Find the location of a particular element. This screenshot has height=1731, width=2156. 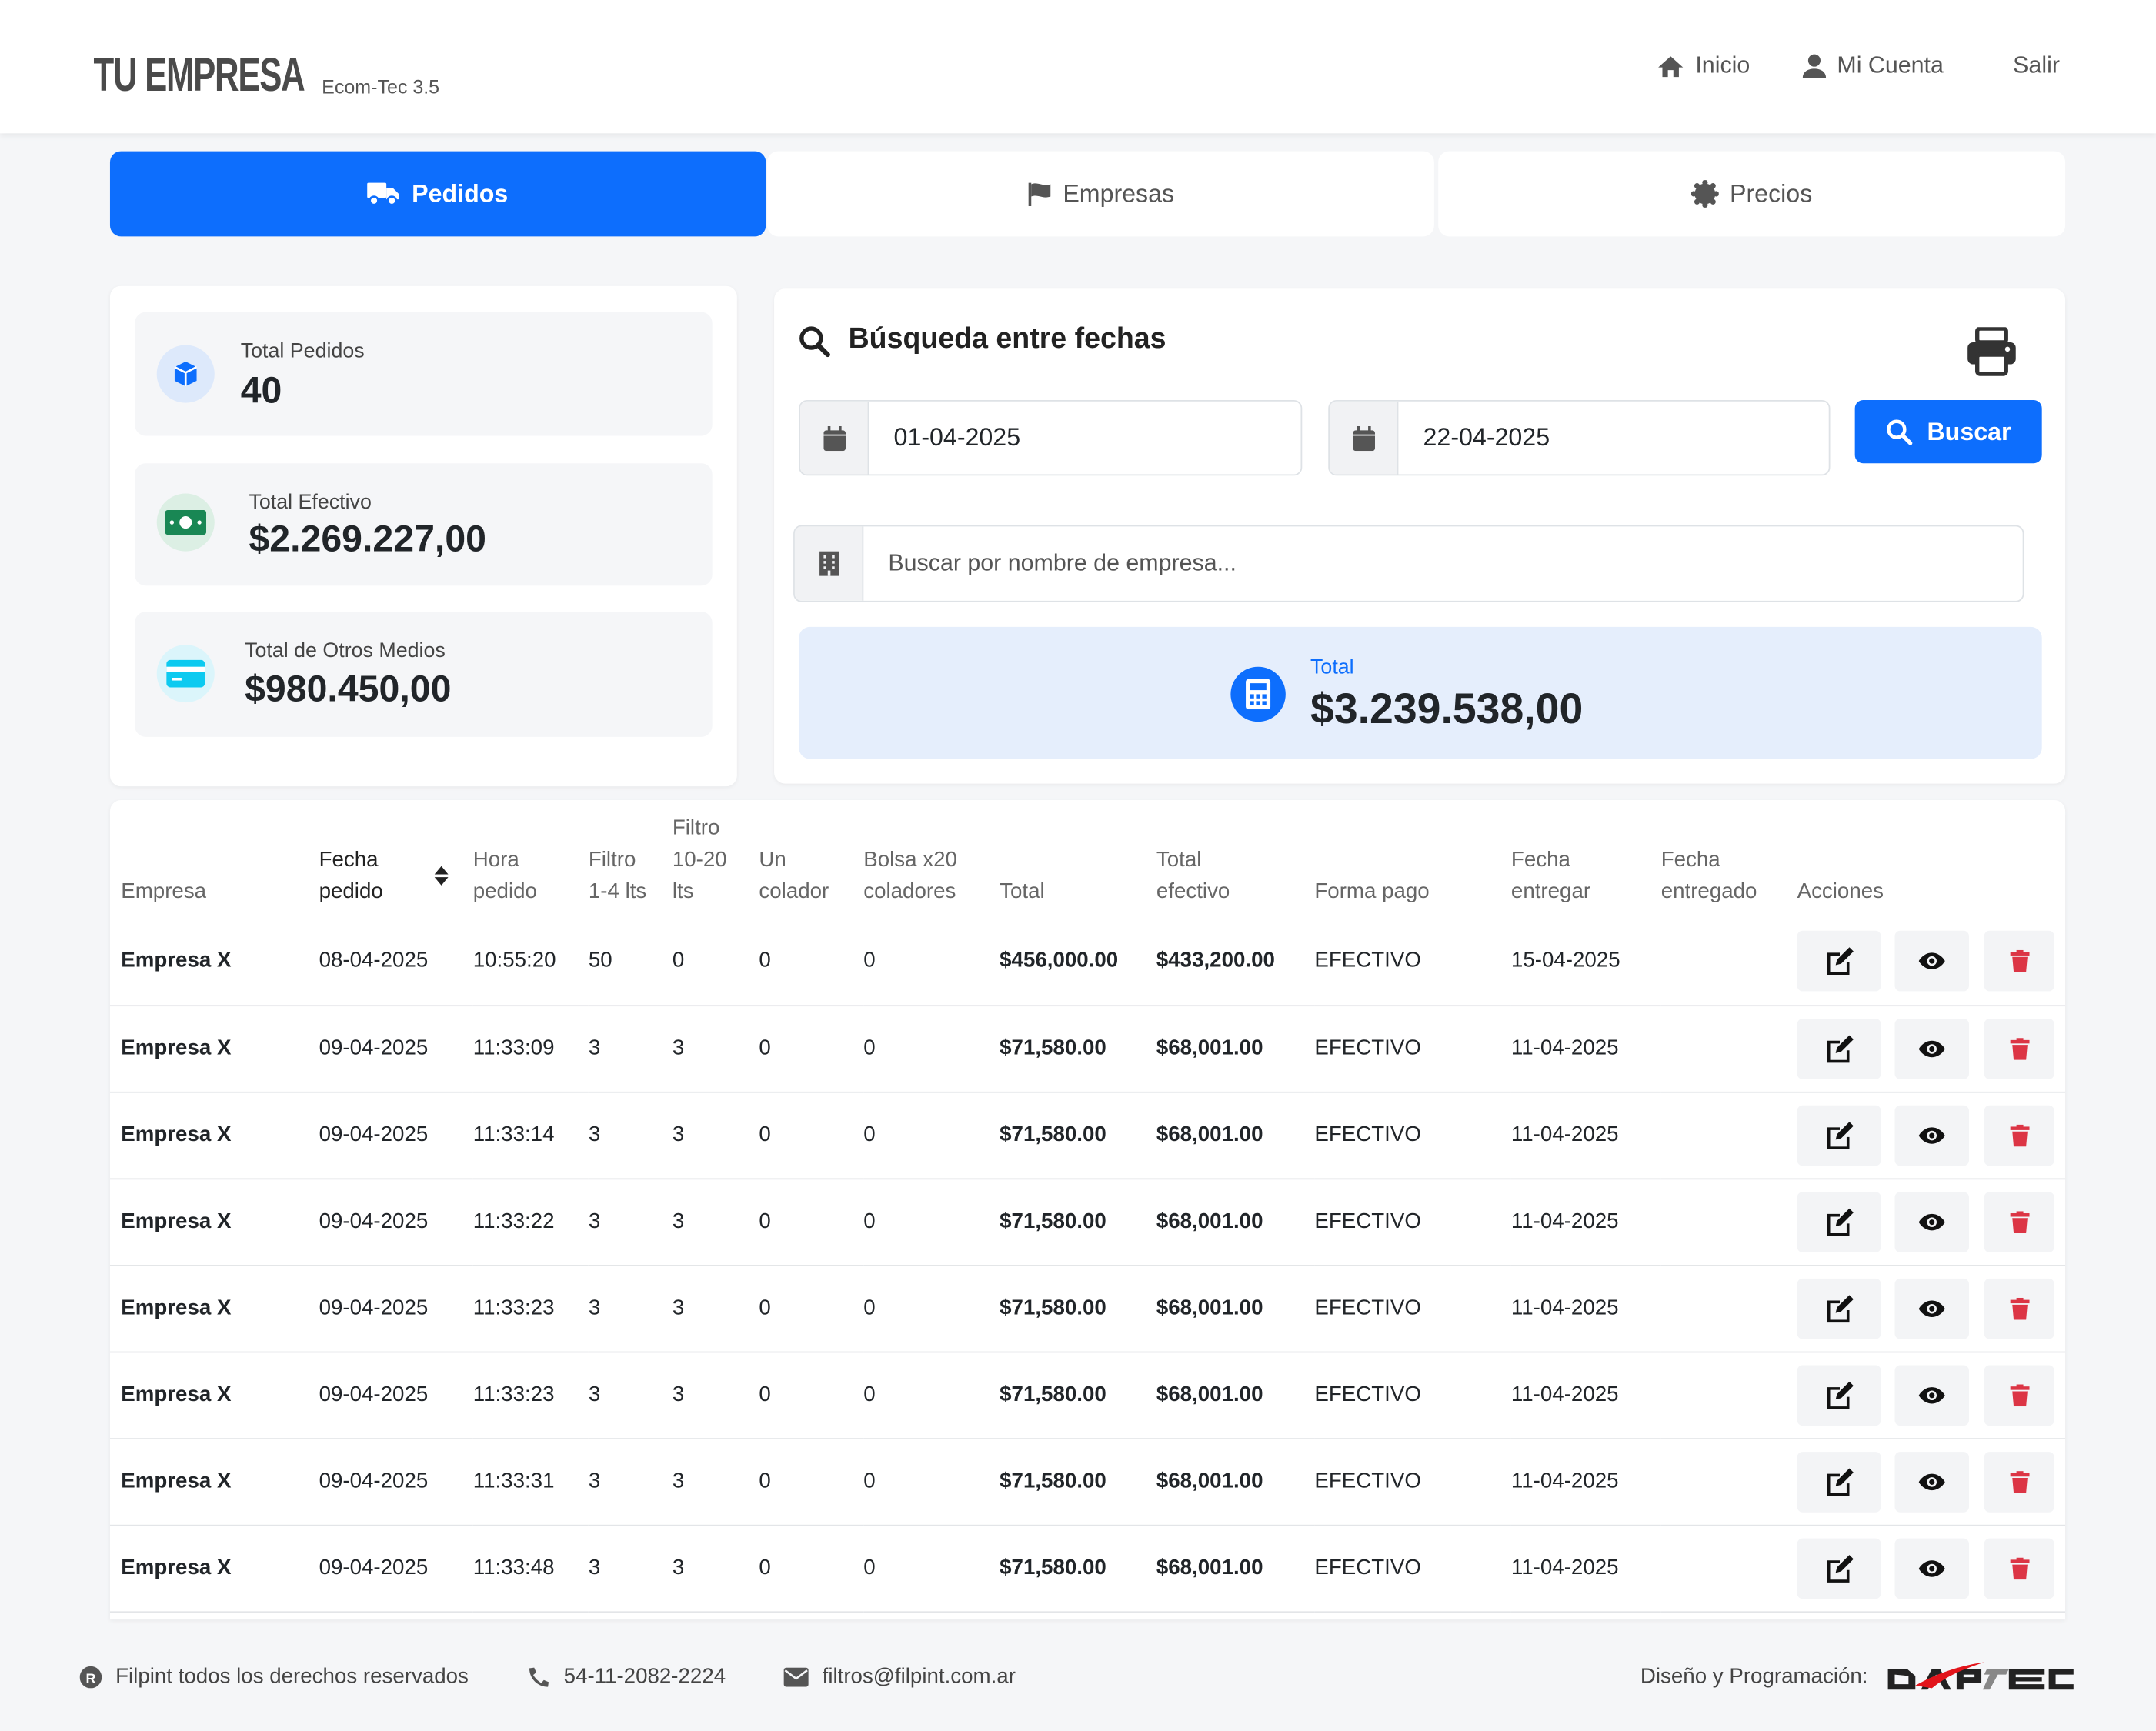

tab-pedidos: Pedidos is located at coordinates (437, 194).